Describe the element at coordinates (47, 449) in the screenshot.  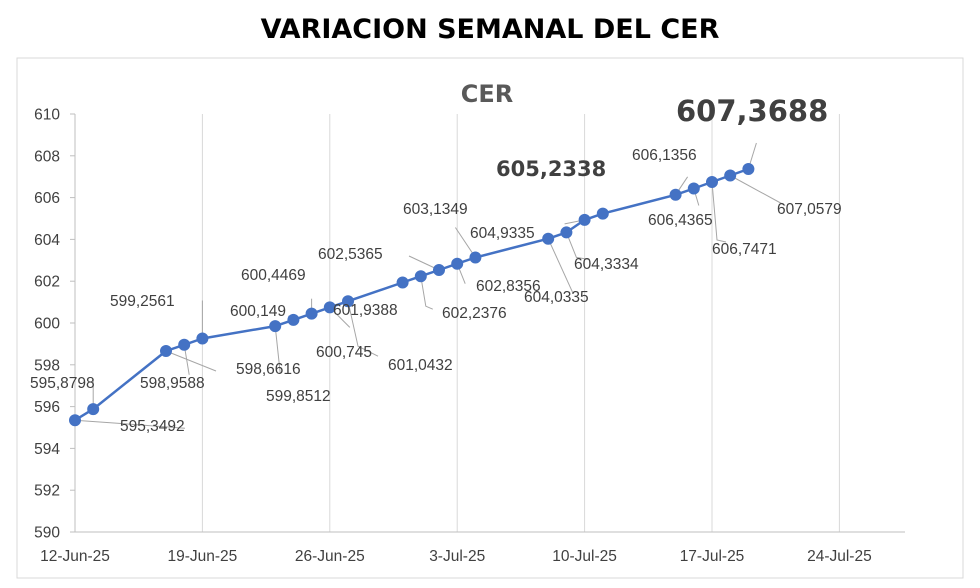
I see `y-tick-label: 594` at that location.